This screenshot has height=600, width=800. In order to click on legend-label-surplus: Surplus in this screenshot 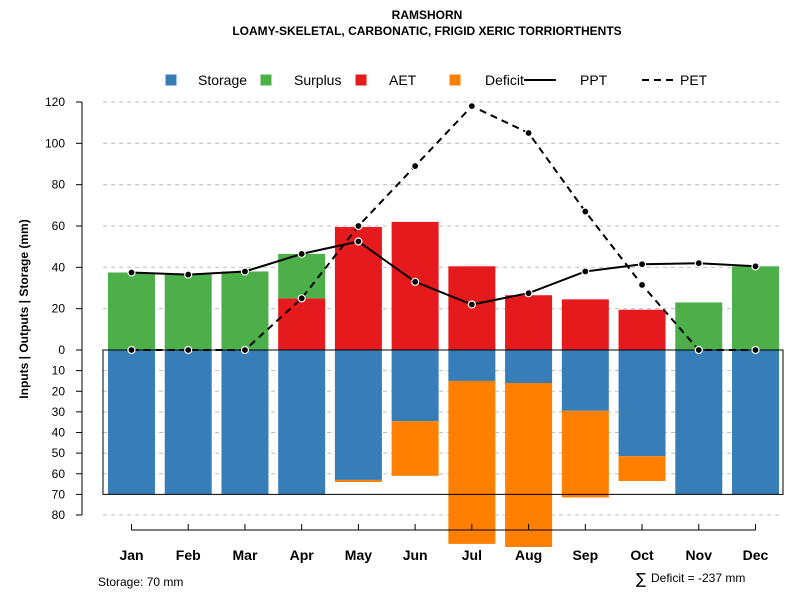, I will do `click(317, 80)`.